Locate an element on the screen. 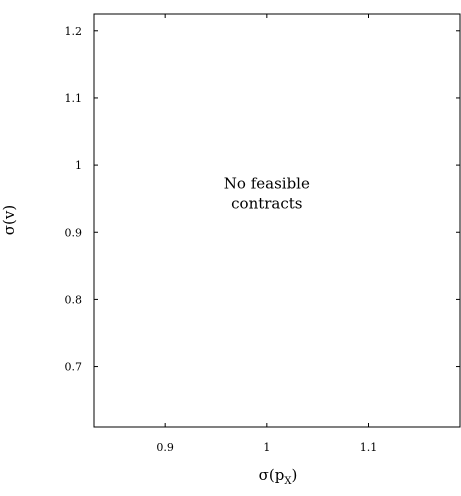 The height and width of the screenshot is (496, 461). y-tick-label: 1.1 is located at coordinates (74, 98).